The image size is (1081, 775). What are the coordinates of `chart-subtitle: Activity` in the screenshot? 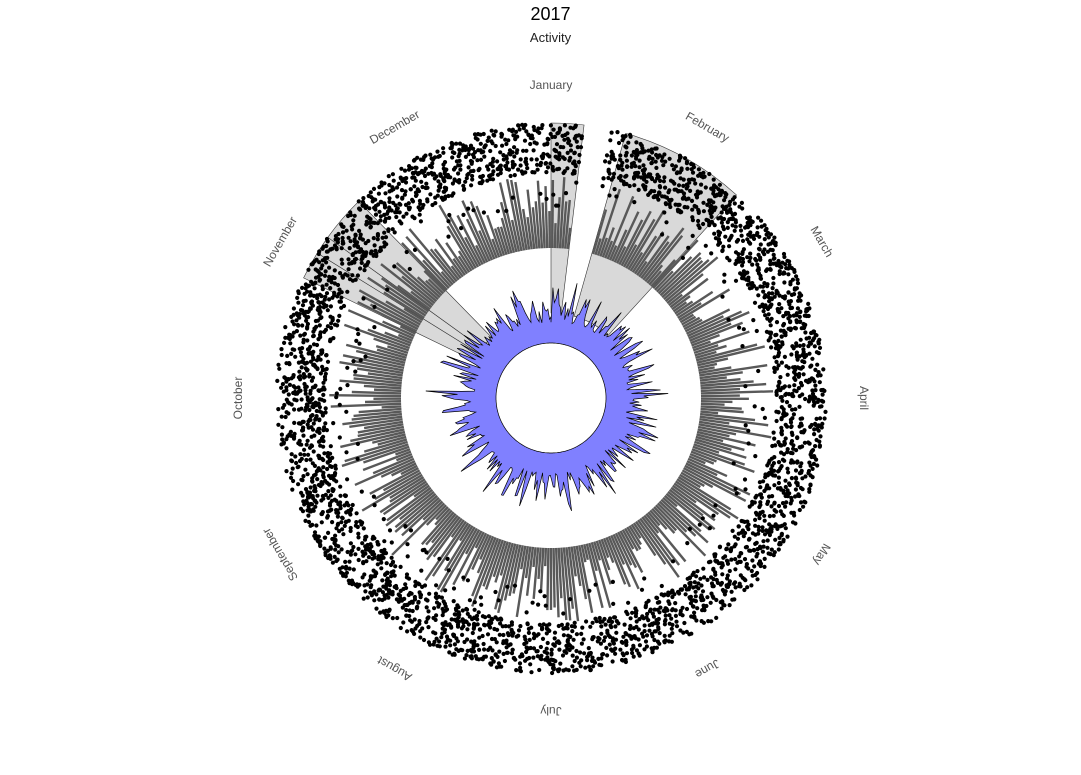 It's located at (550, 37).